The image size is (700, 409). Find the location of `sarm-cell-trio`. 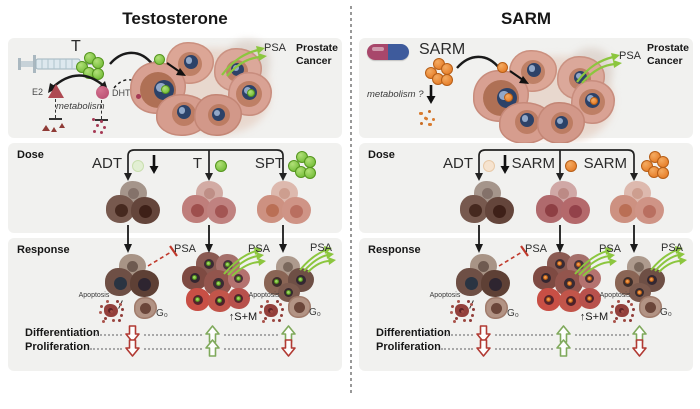

sarm-cell-trio is located at coordinates (563, 206).